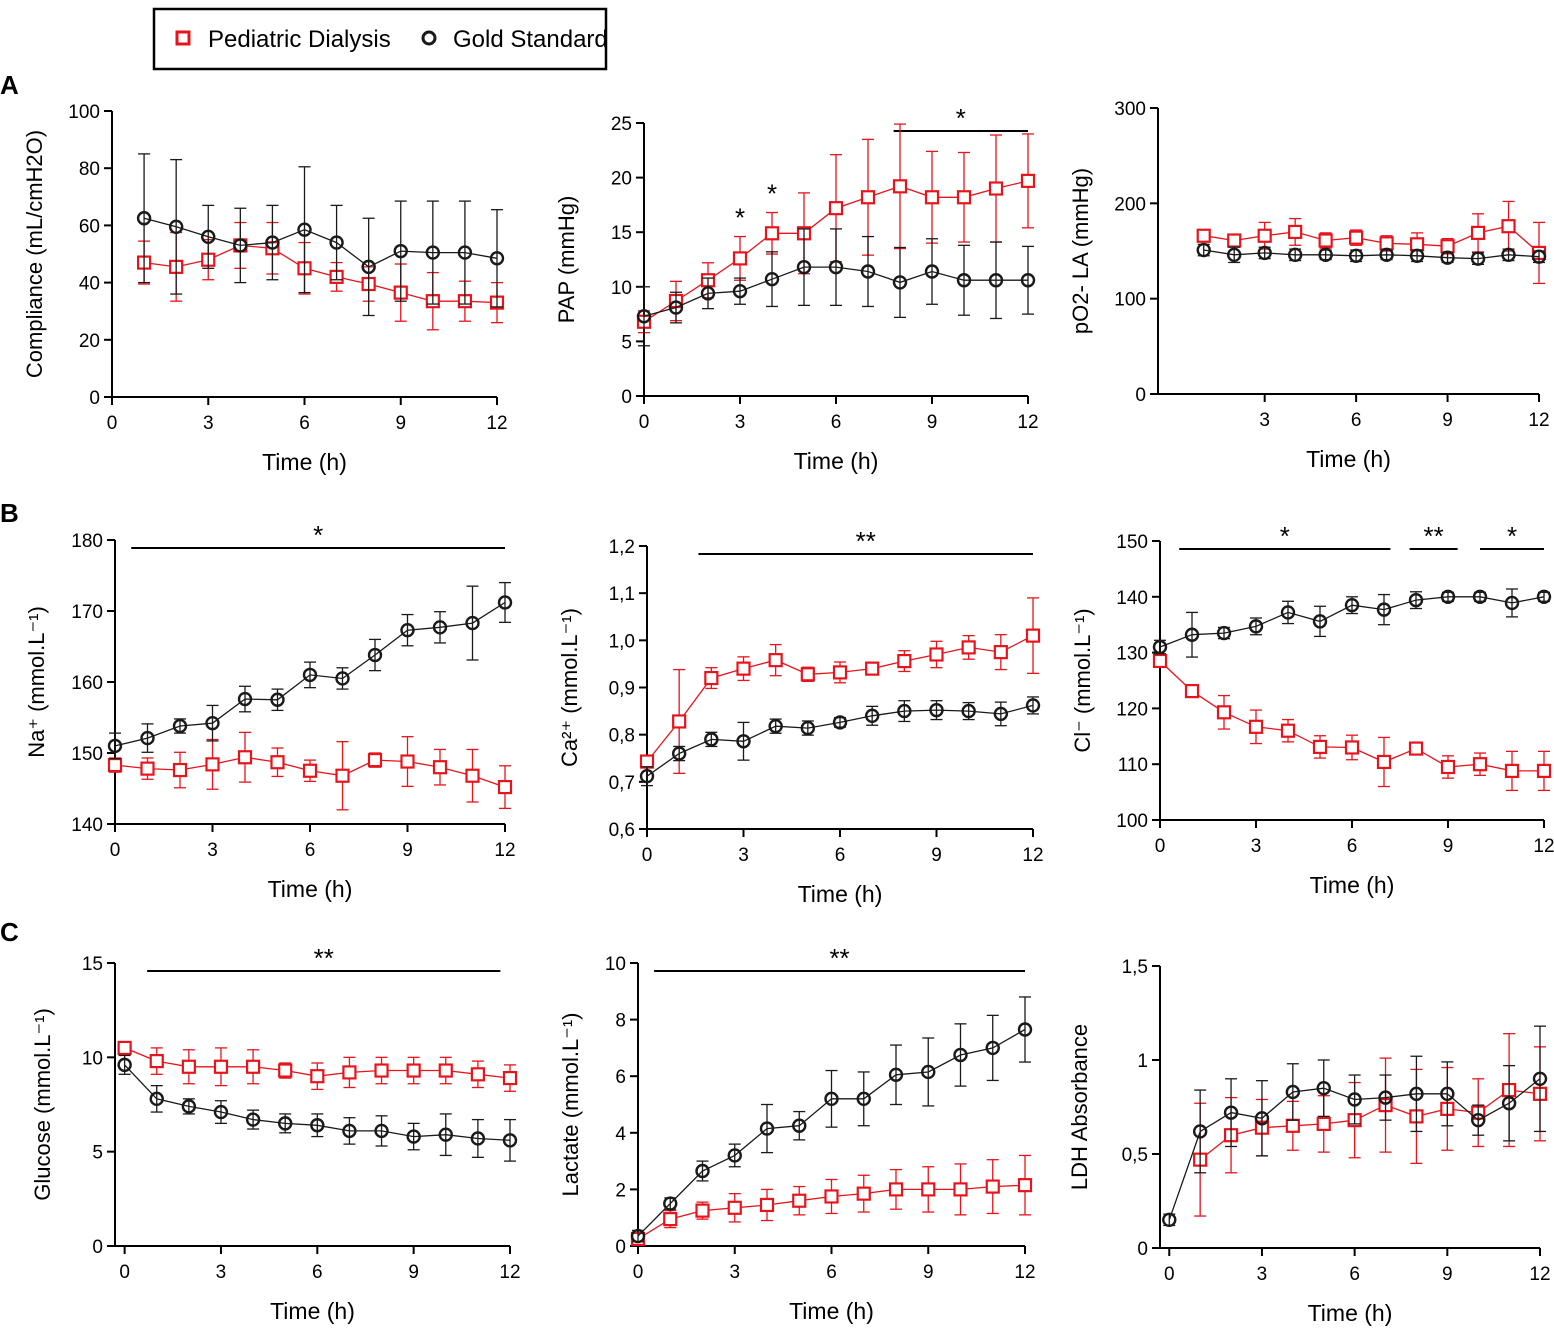 The height and width of the screenshot is (1335, 1554). Describe the element at coordinates (622, 594) in the screenshot. I see `y-tick-label: 1,1` at that location.